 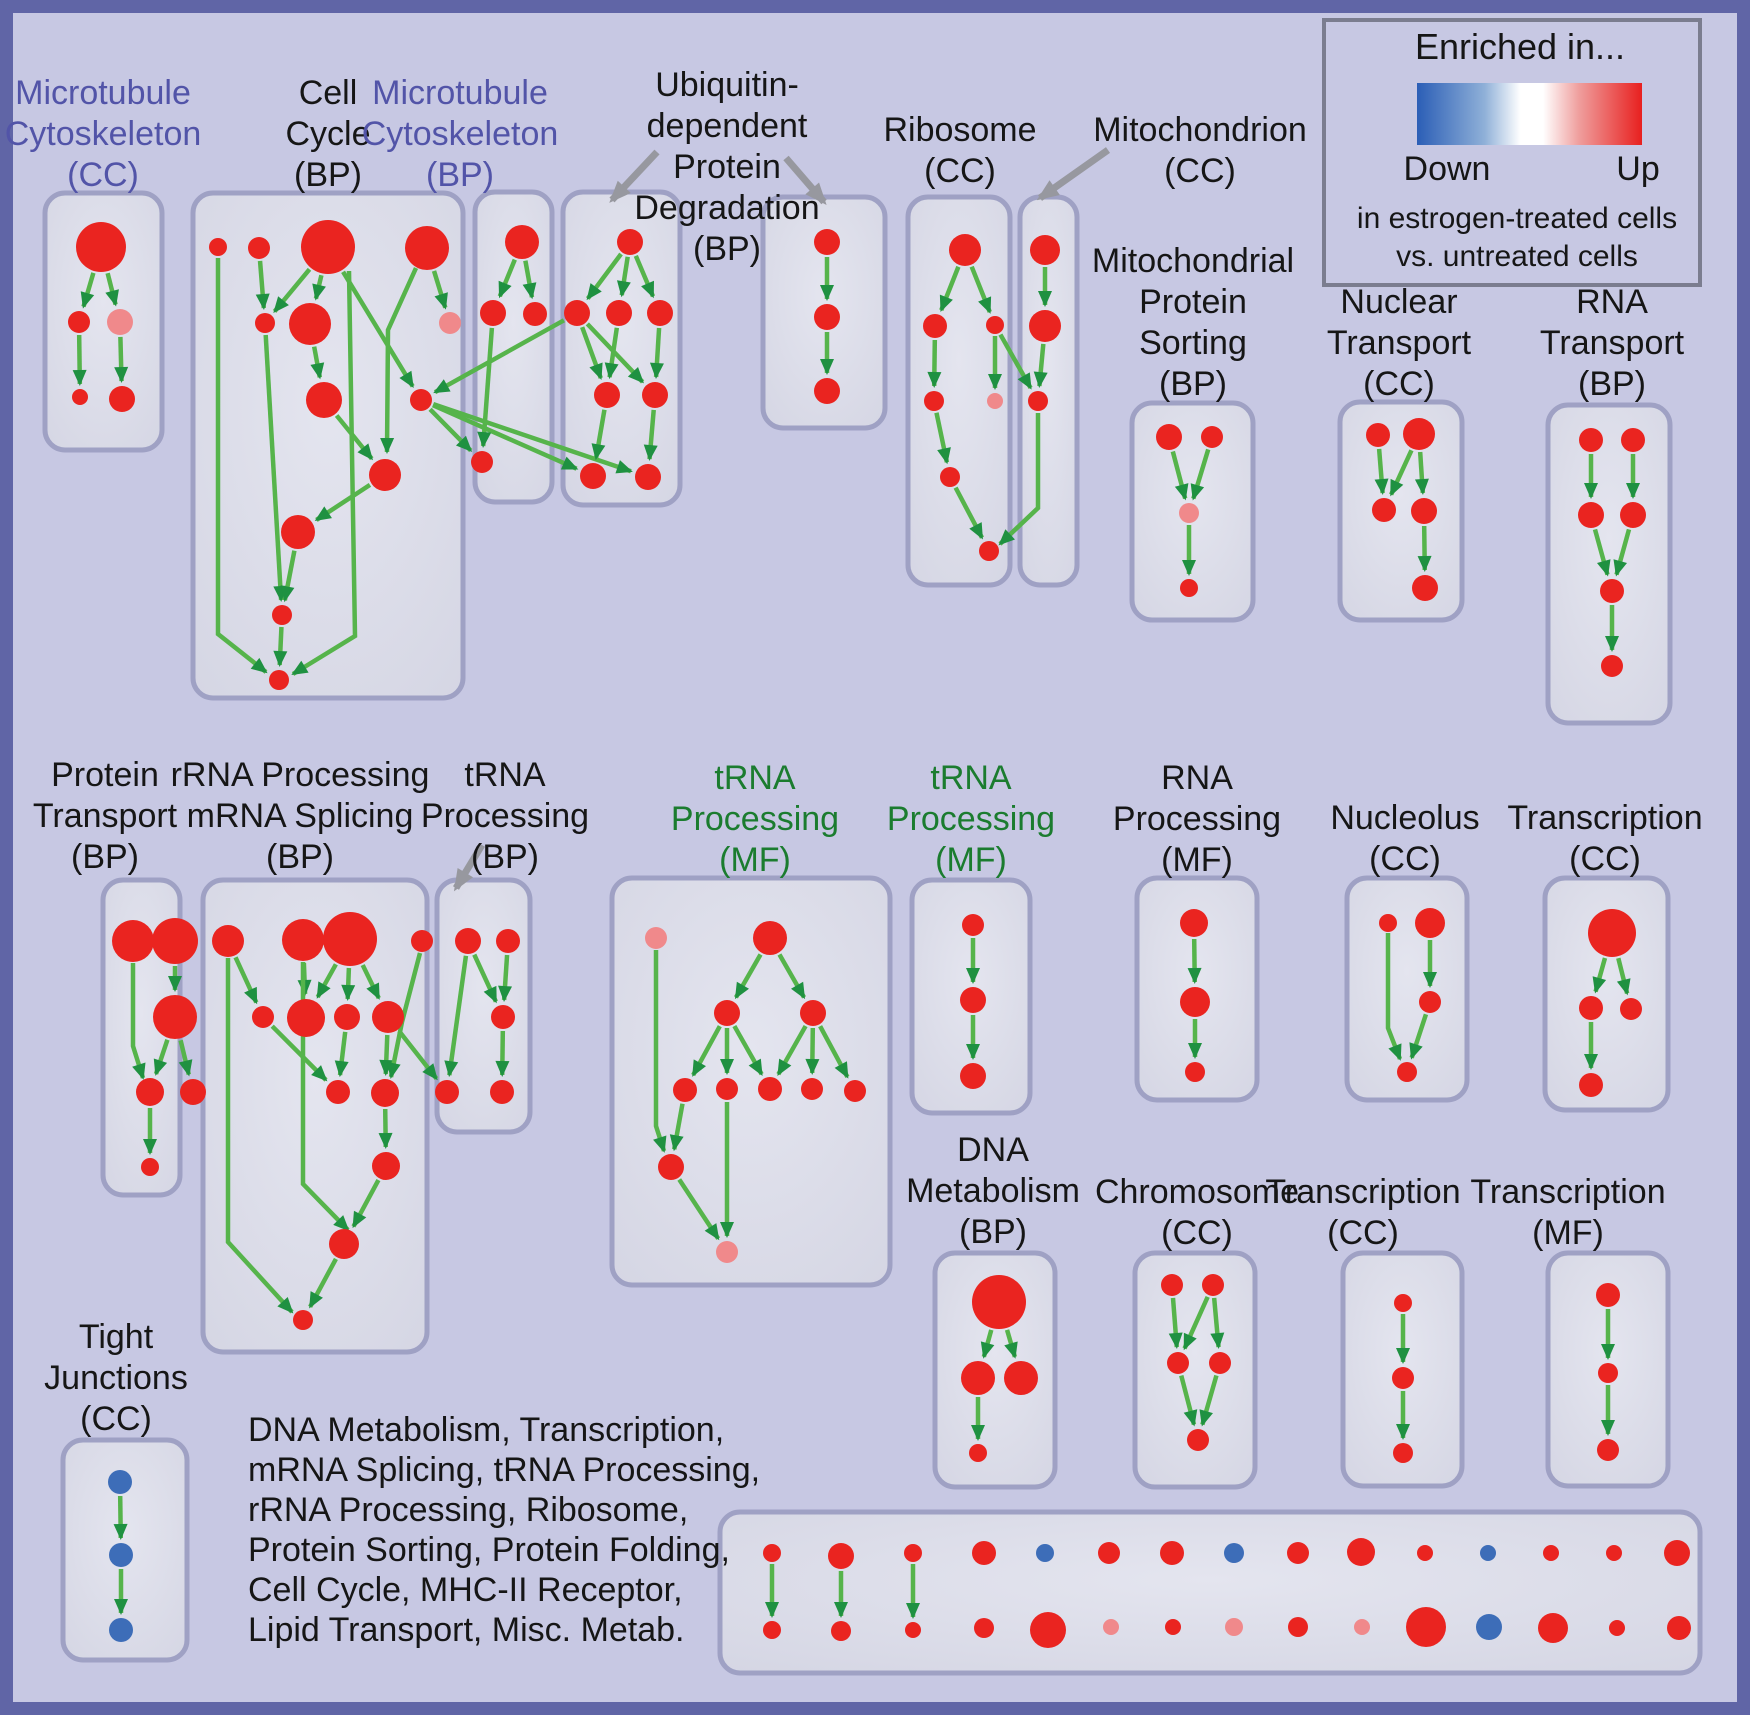 What do you see at coordinates (439, 290) in the screenshot?
I see `edge-c4-c7` at bounding box center [439, 290].